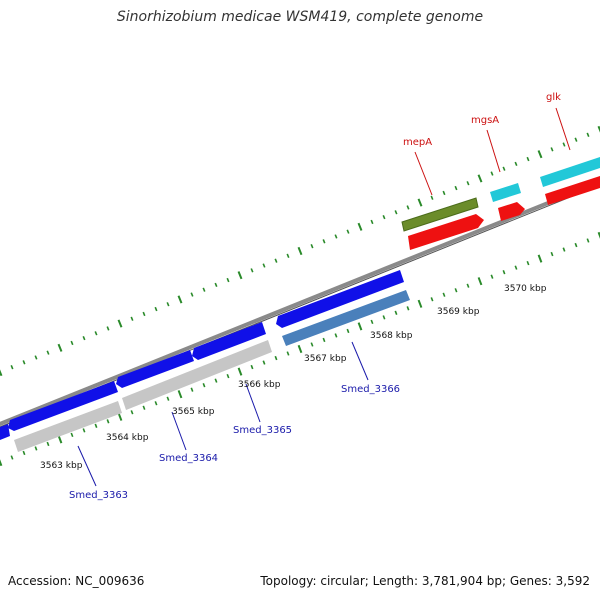  Describe the element at coordinates (440, 214) in the screenshot. I see `gene-mepA` at that location.